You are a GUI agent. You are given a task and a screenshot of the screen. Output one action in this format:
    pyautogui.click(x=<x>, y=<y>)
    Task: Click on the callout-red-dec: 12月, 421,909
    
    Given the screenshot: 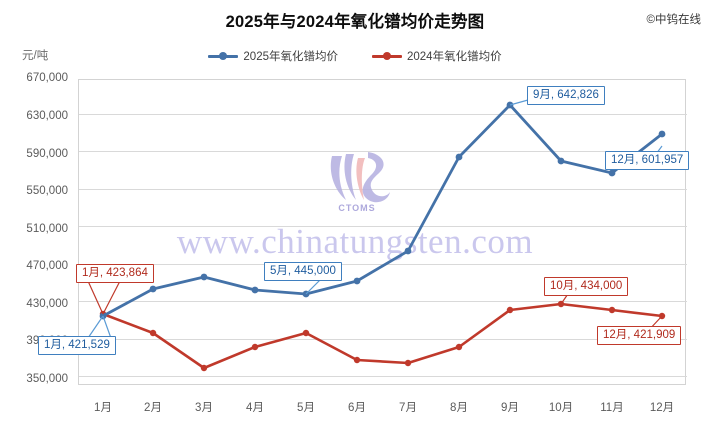 What is the action you would take?
    pyautogui.click(x=639, y=335)
    